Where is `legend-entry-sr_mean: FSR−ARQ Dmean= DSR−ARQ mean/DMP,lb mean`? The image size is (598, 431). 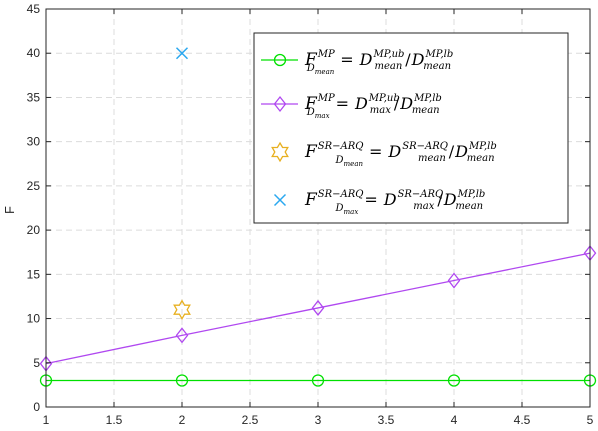 legend-entry-sr_mean: FSR−ARQ Dmean= DSR−ARQ mean/DMP,lb mean is located at coordinates (384, 154).